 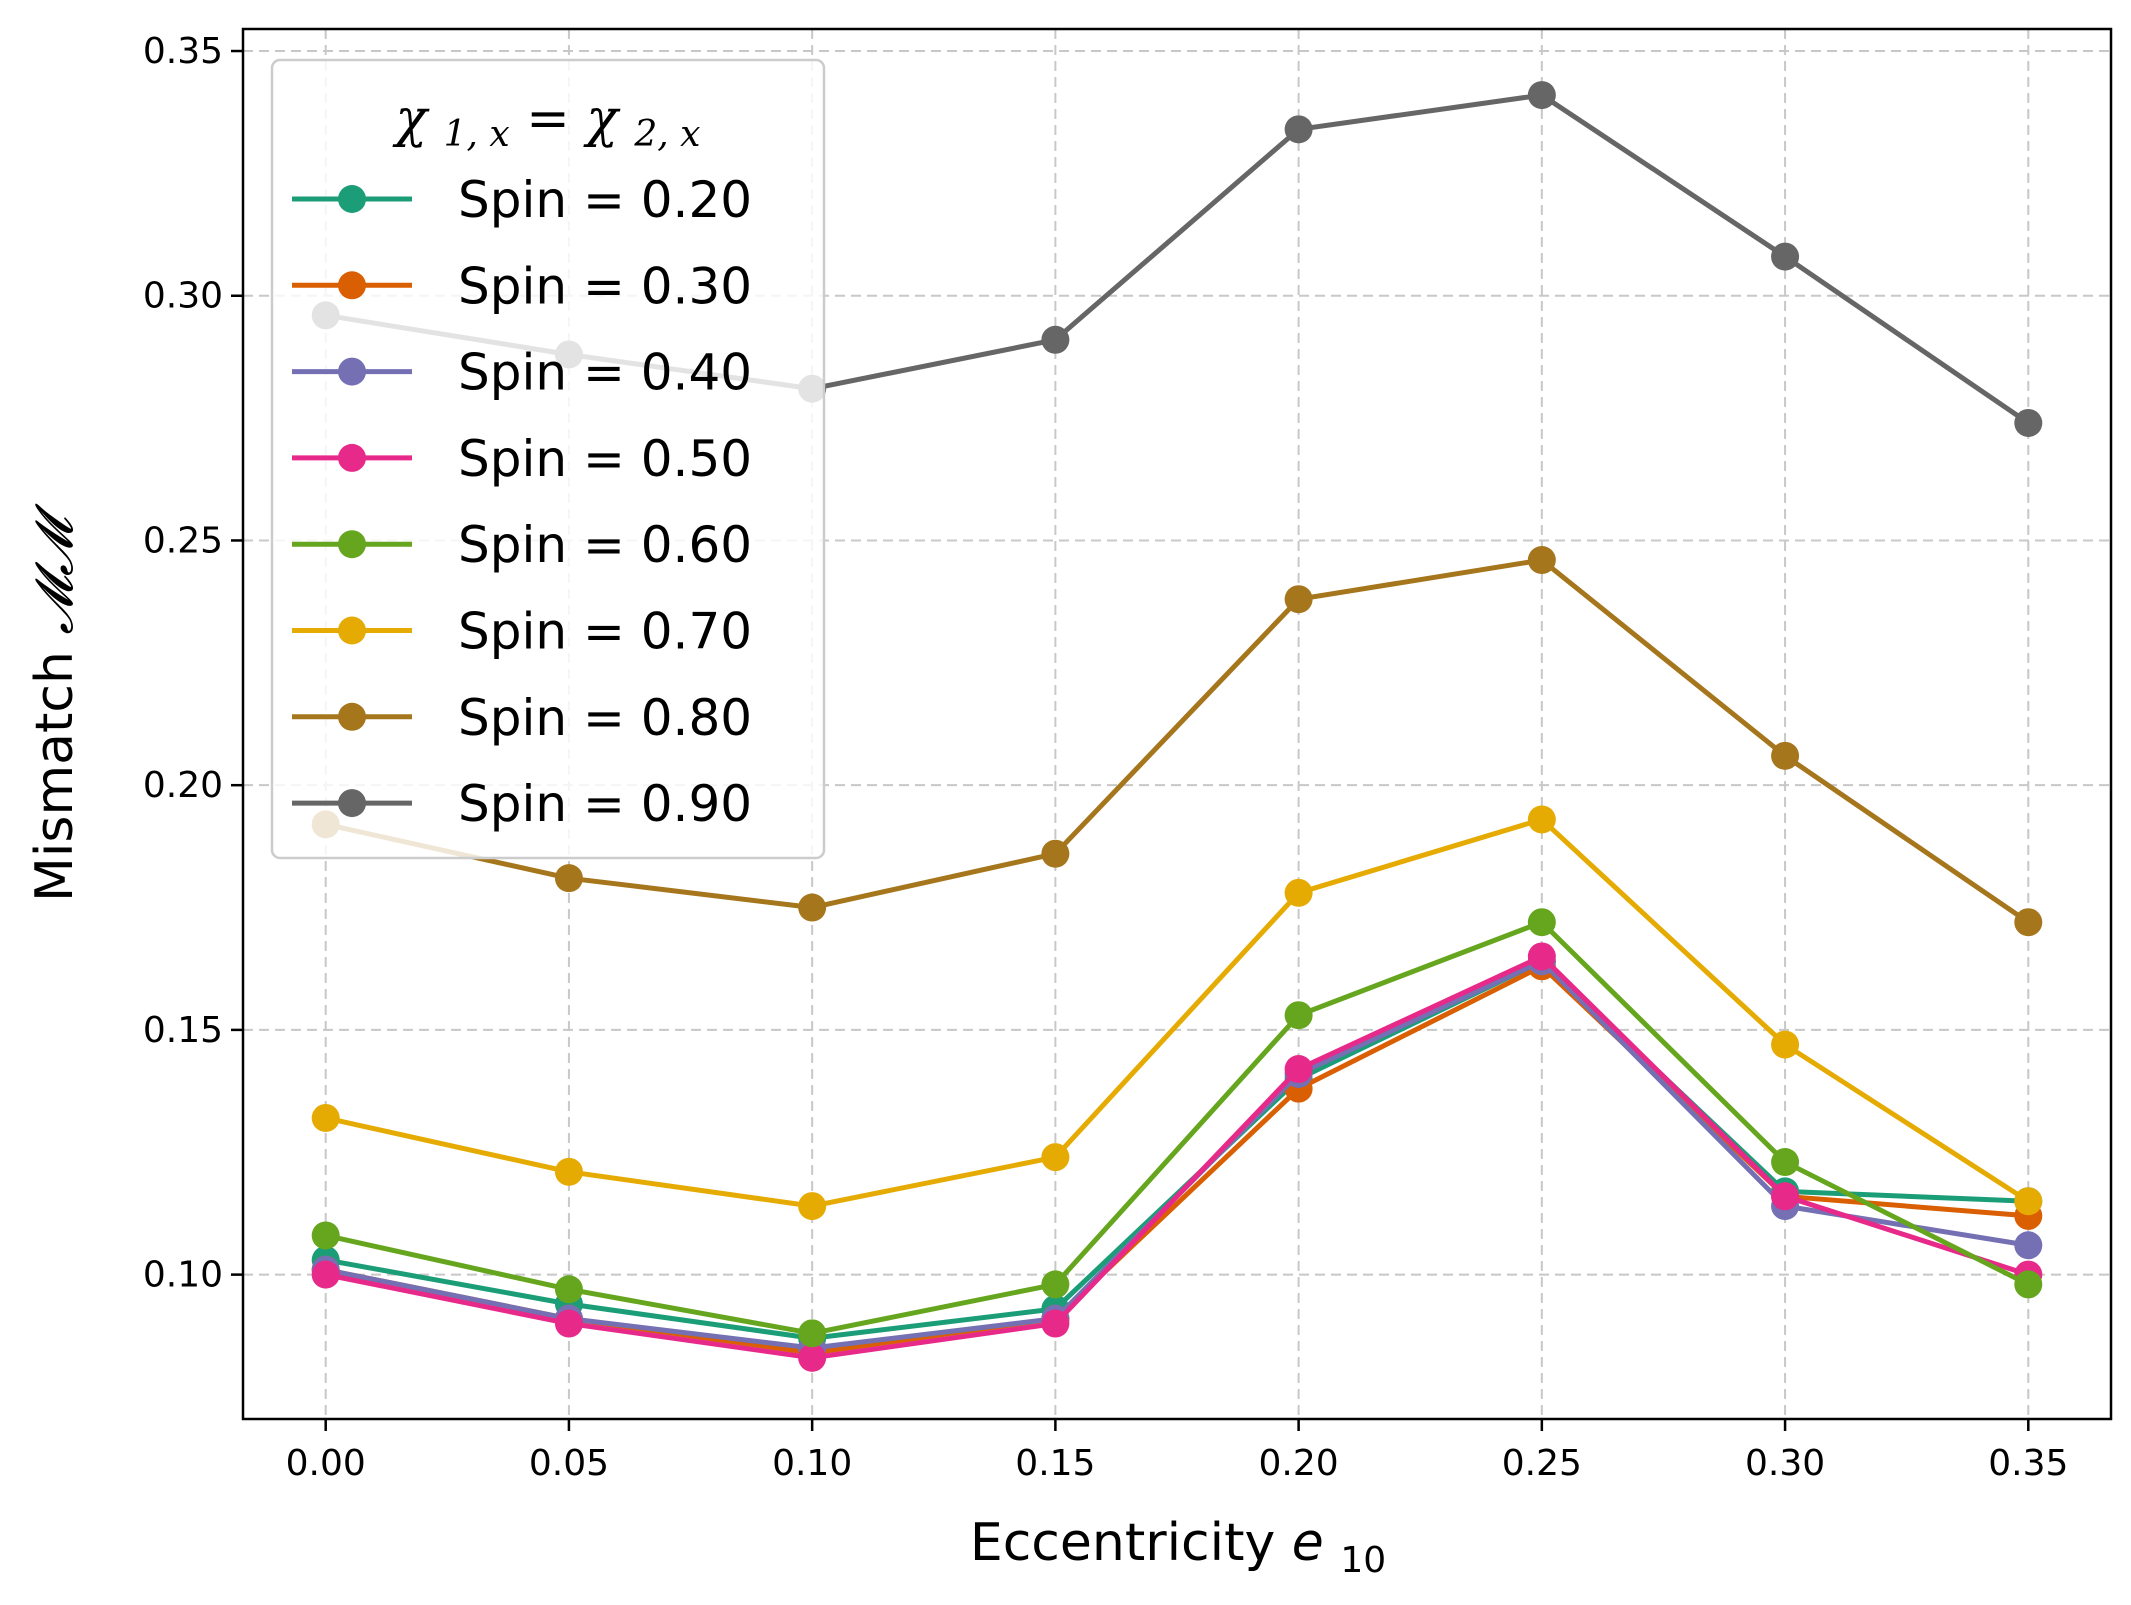 What do you see at coordinates (569, 1463) in the screenshot?
I see `x-tick-label: 0.05` at bounding box center [569, 1463].